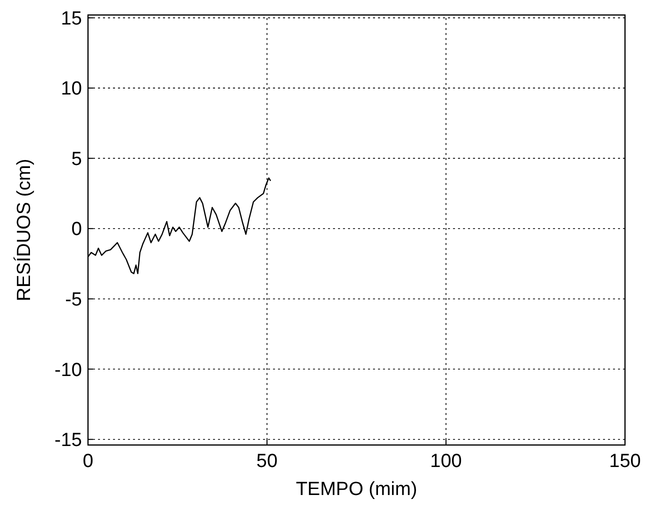 This screenshot has height=509, width=663. Describe the element at coordinates (76, 159) in the screenshot. I see `y-tick-label: 5` at that location.